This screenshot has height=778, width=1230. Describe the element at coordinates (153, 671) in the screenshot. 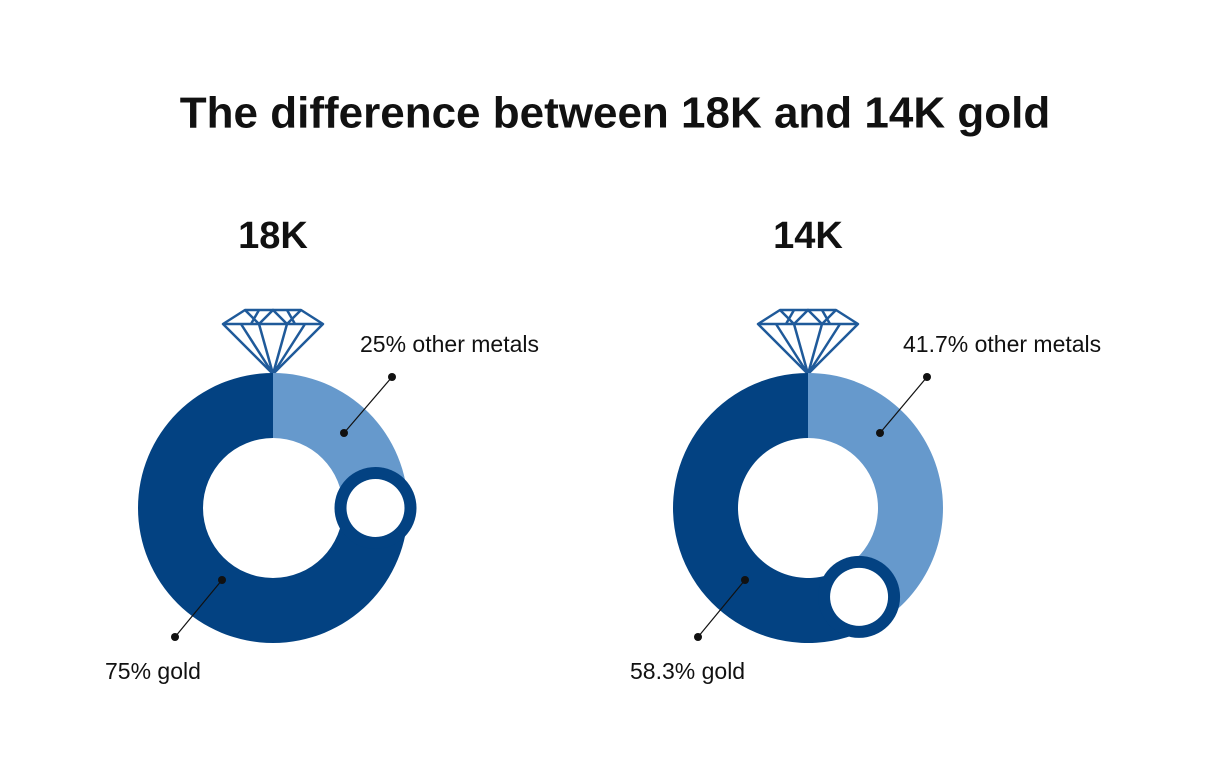

I see `data-label: 75% gold` at that location.